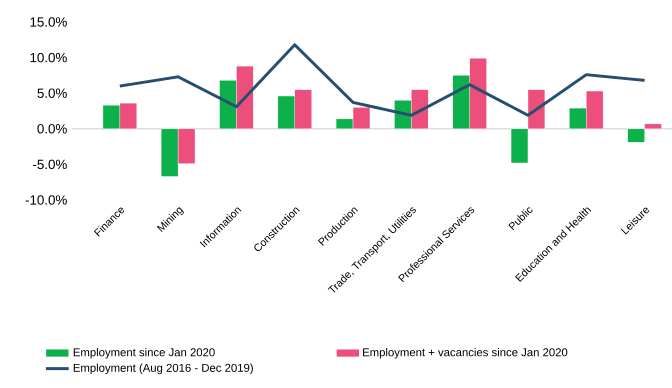 This screenshot has width=672, height=388. What do you see at coordinates (52, 129) in the screenshot?
I see `y-tick-label: 0.0%` at bounding box center [52, 129].